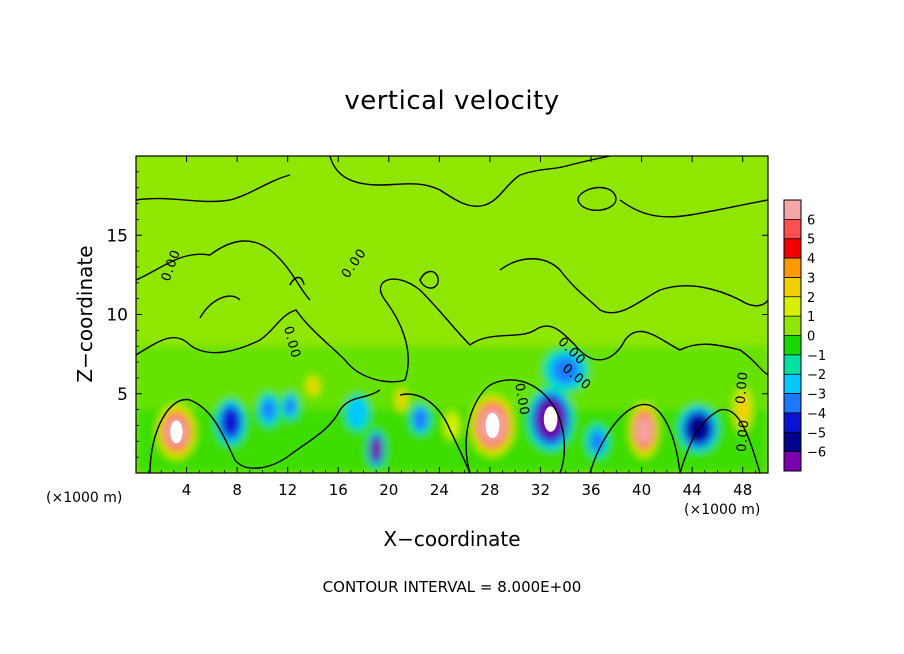 The image size is (904, 654). Describe the element at coordinates (804, 335) in the screenshot. I see `colorbar: 6 5 4 3 2 1 0 −1 −2 −3 −4 −5 −6` at that location.